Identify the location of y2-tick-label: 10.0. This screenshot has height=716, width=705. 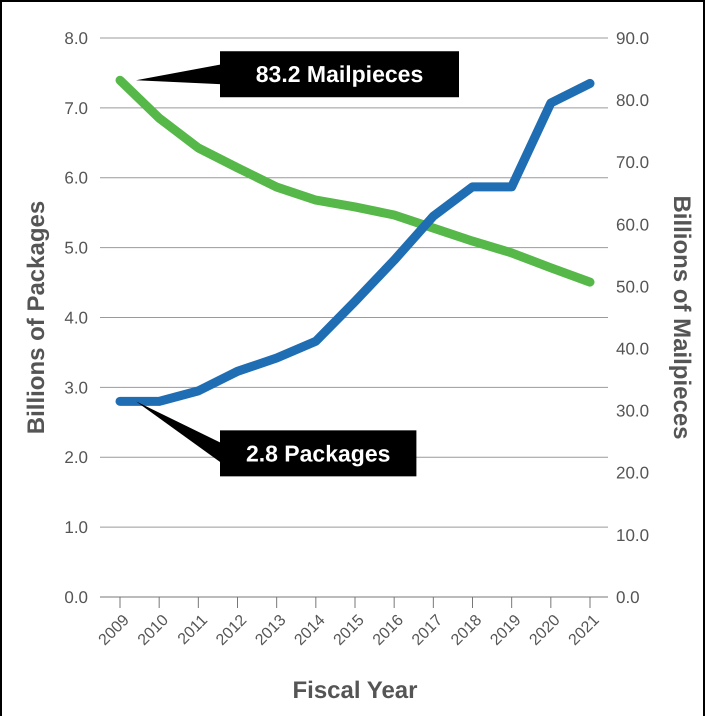
(633, 535).